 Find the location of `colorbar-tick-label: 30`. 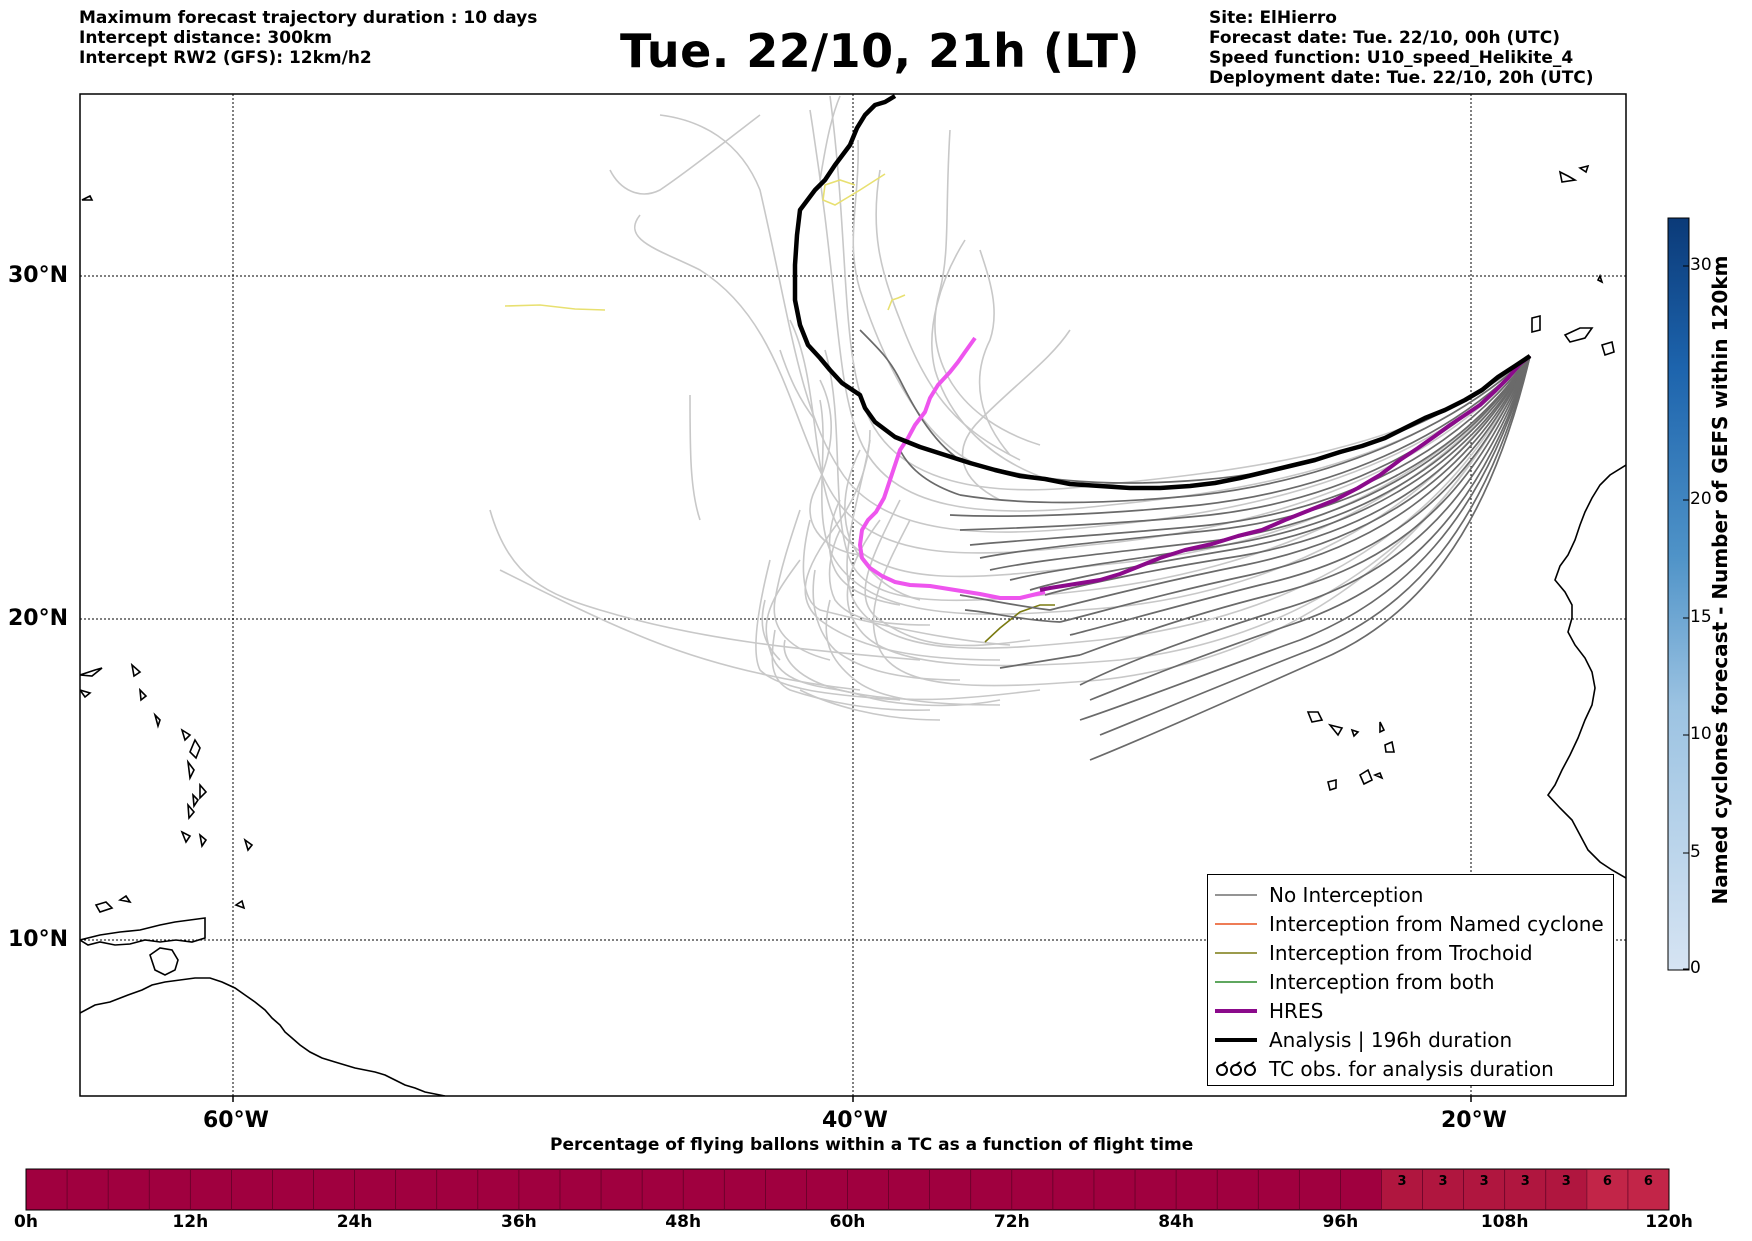

colorbar-tick-label: 30 is located at coordinates (1701, 265).